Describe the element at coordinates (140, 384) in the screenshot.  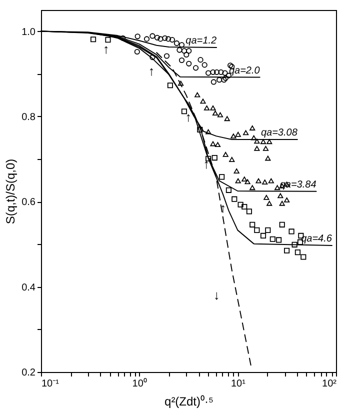
I see `x-tick-label: 10⁰` at that location.